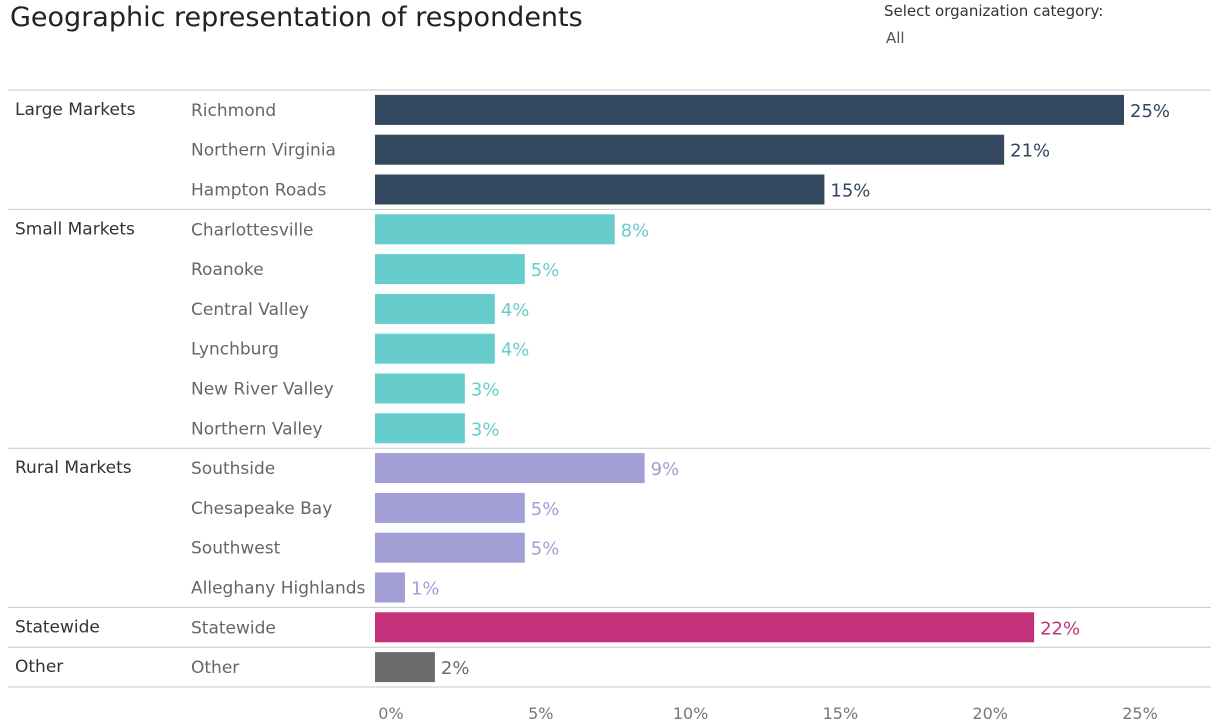 The width and height of the screenshot is (1211, 723). Describe the element at coordinates (233, 469) in the screenshot. I see `category-label: Southside` at that location.